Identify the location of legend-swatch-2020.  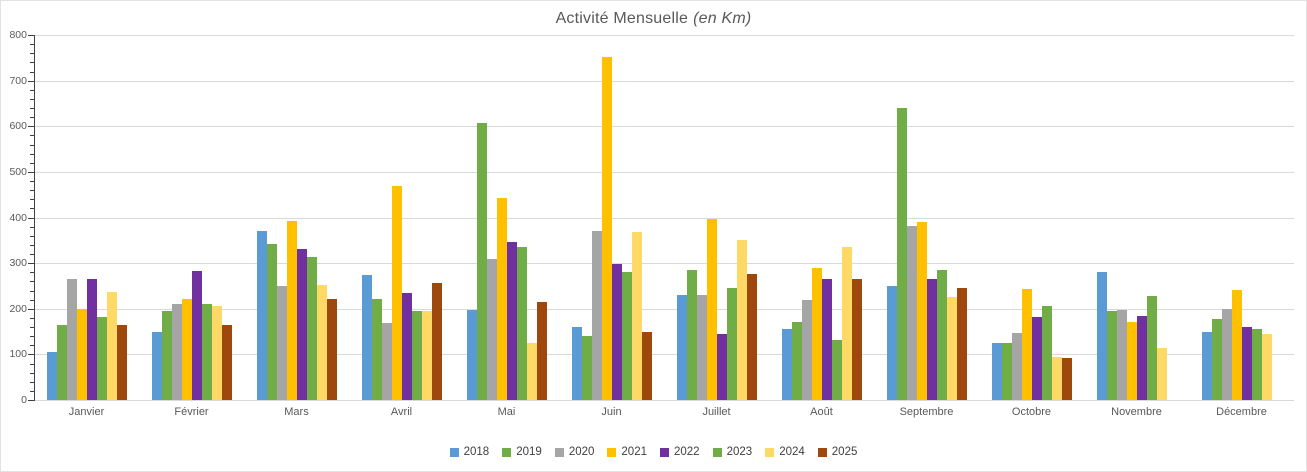
(559, 452).